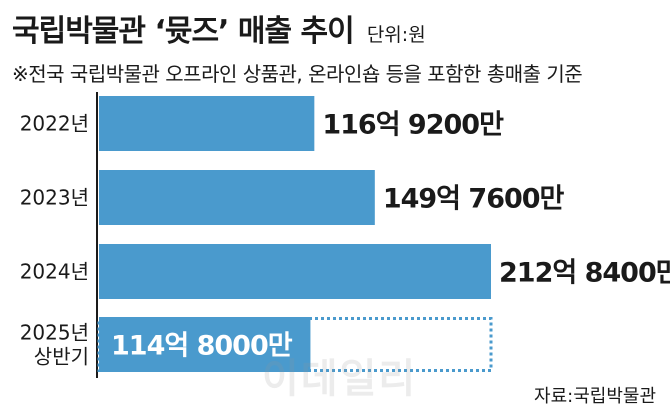 This screenshot has height=416, width=670. Describe the element at coordinates (202, 346) in the screenshot. I see `value-label: 114억 8000만` at that location.